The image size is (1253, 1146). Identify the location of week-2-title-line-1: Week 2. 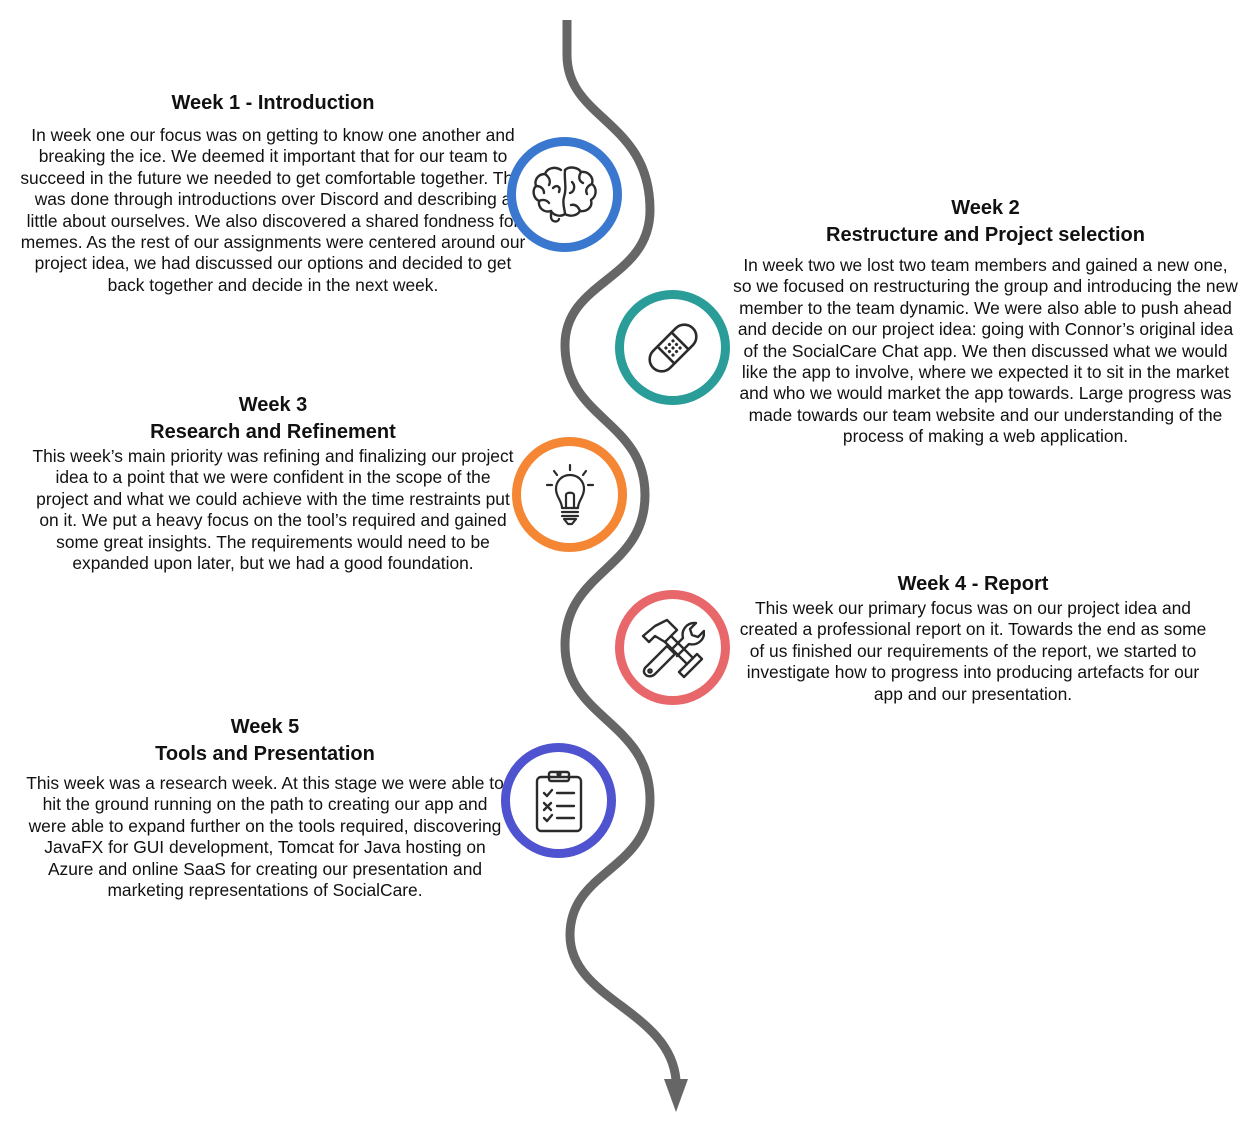
(985, 208).